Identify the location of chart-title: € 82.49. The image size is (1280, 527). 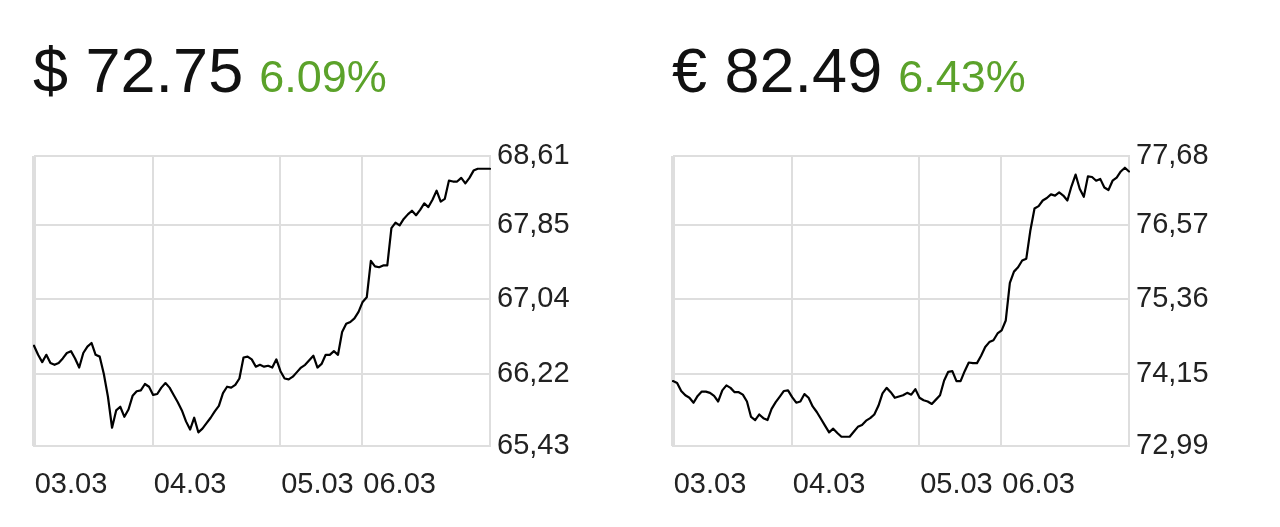
(777, 70).